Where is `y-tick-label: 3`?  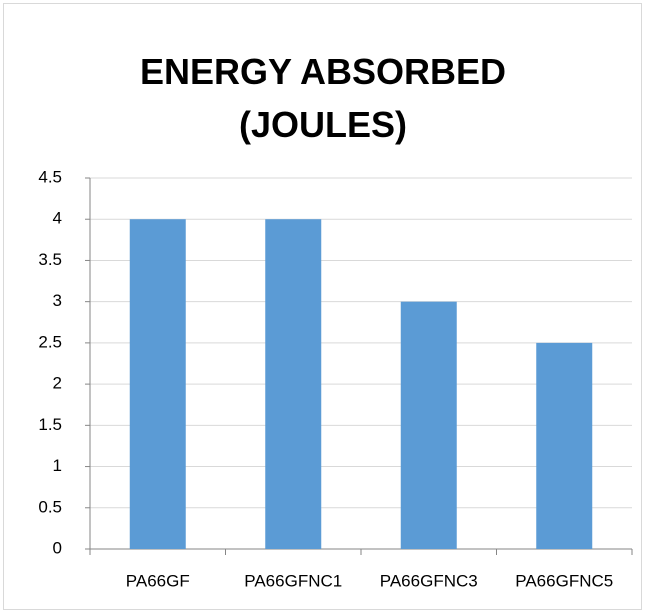 y-tick-label: 3 is located at coordinates (57, 300).